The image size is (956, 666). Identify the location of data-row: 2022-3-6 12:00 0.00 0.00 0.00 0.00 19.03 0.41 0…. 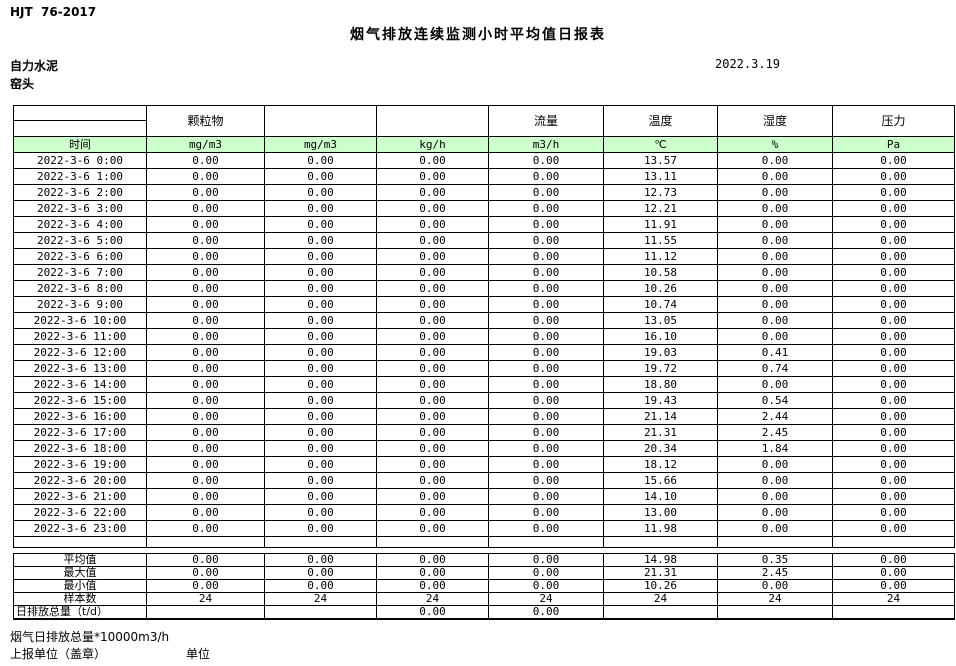
(484, 352).